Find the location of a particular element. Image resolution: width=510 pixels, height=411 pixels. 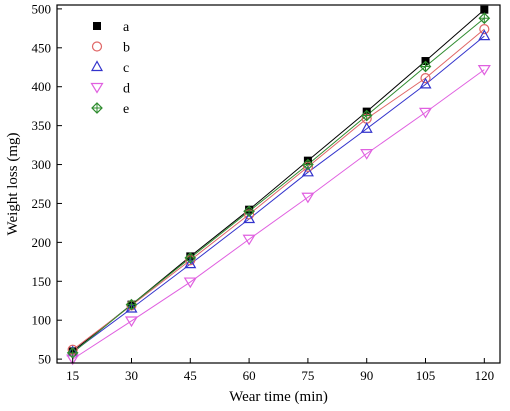

y-tick-label: 200 is located at coordinates (42, 242).